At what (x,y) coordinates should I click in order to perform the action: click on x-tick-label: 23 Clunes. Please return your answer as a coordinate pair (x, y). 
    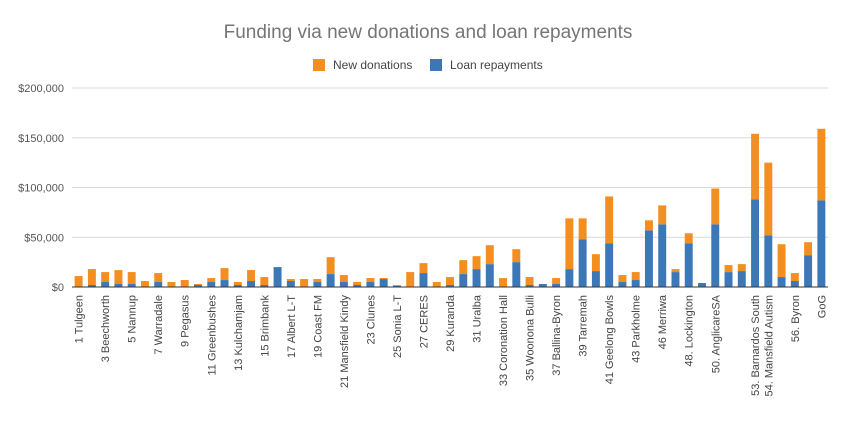
    Looking at the image, I should click on (371, 320).